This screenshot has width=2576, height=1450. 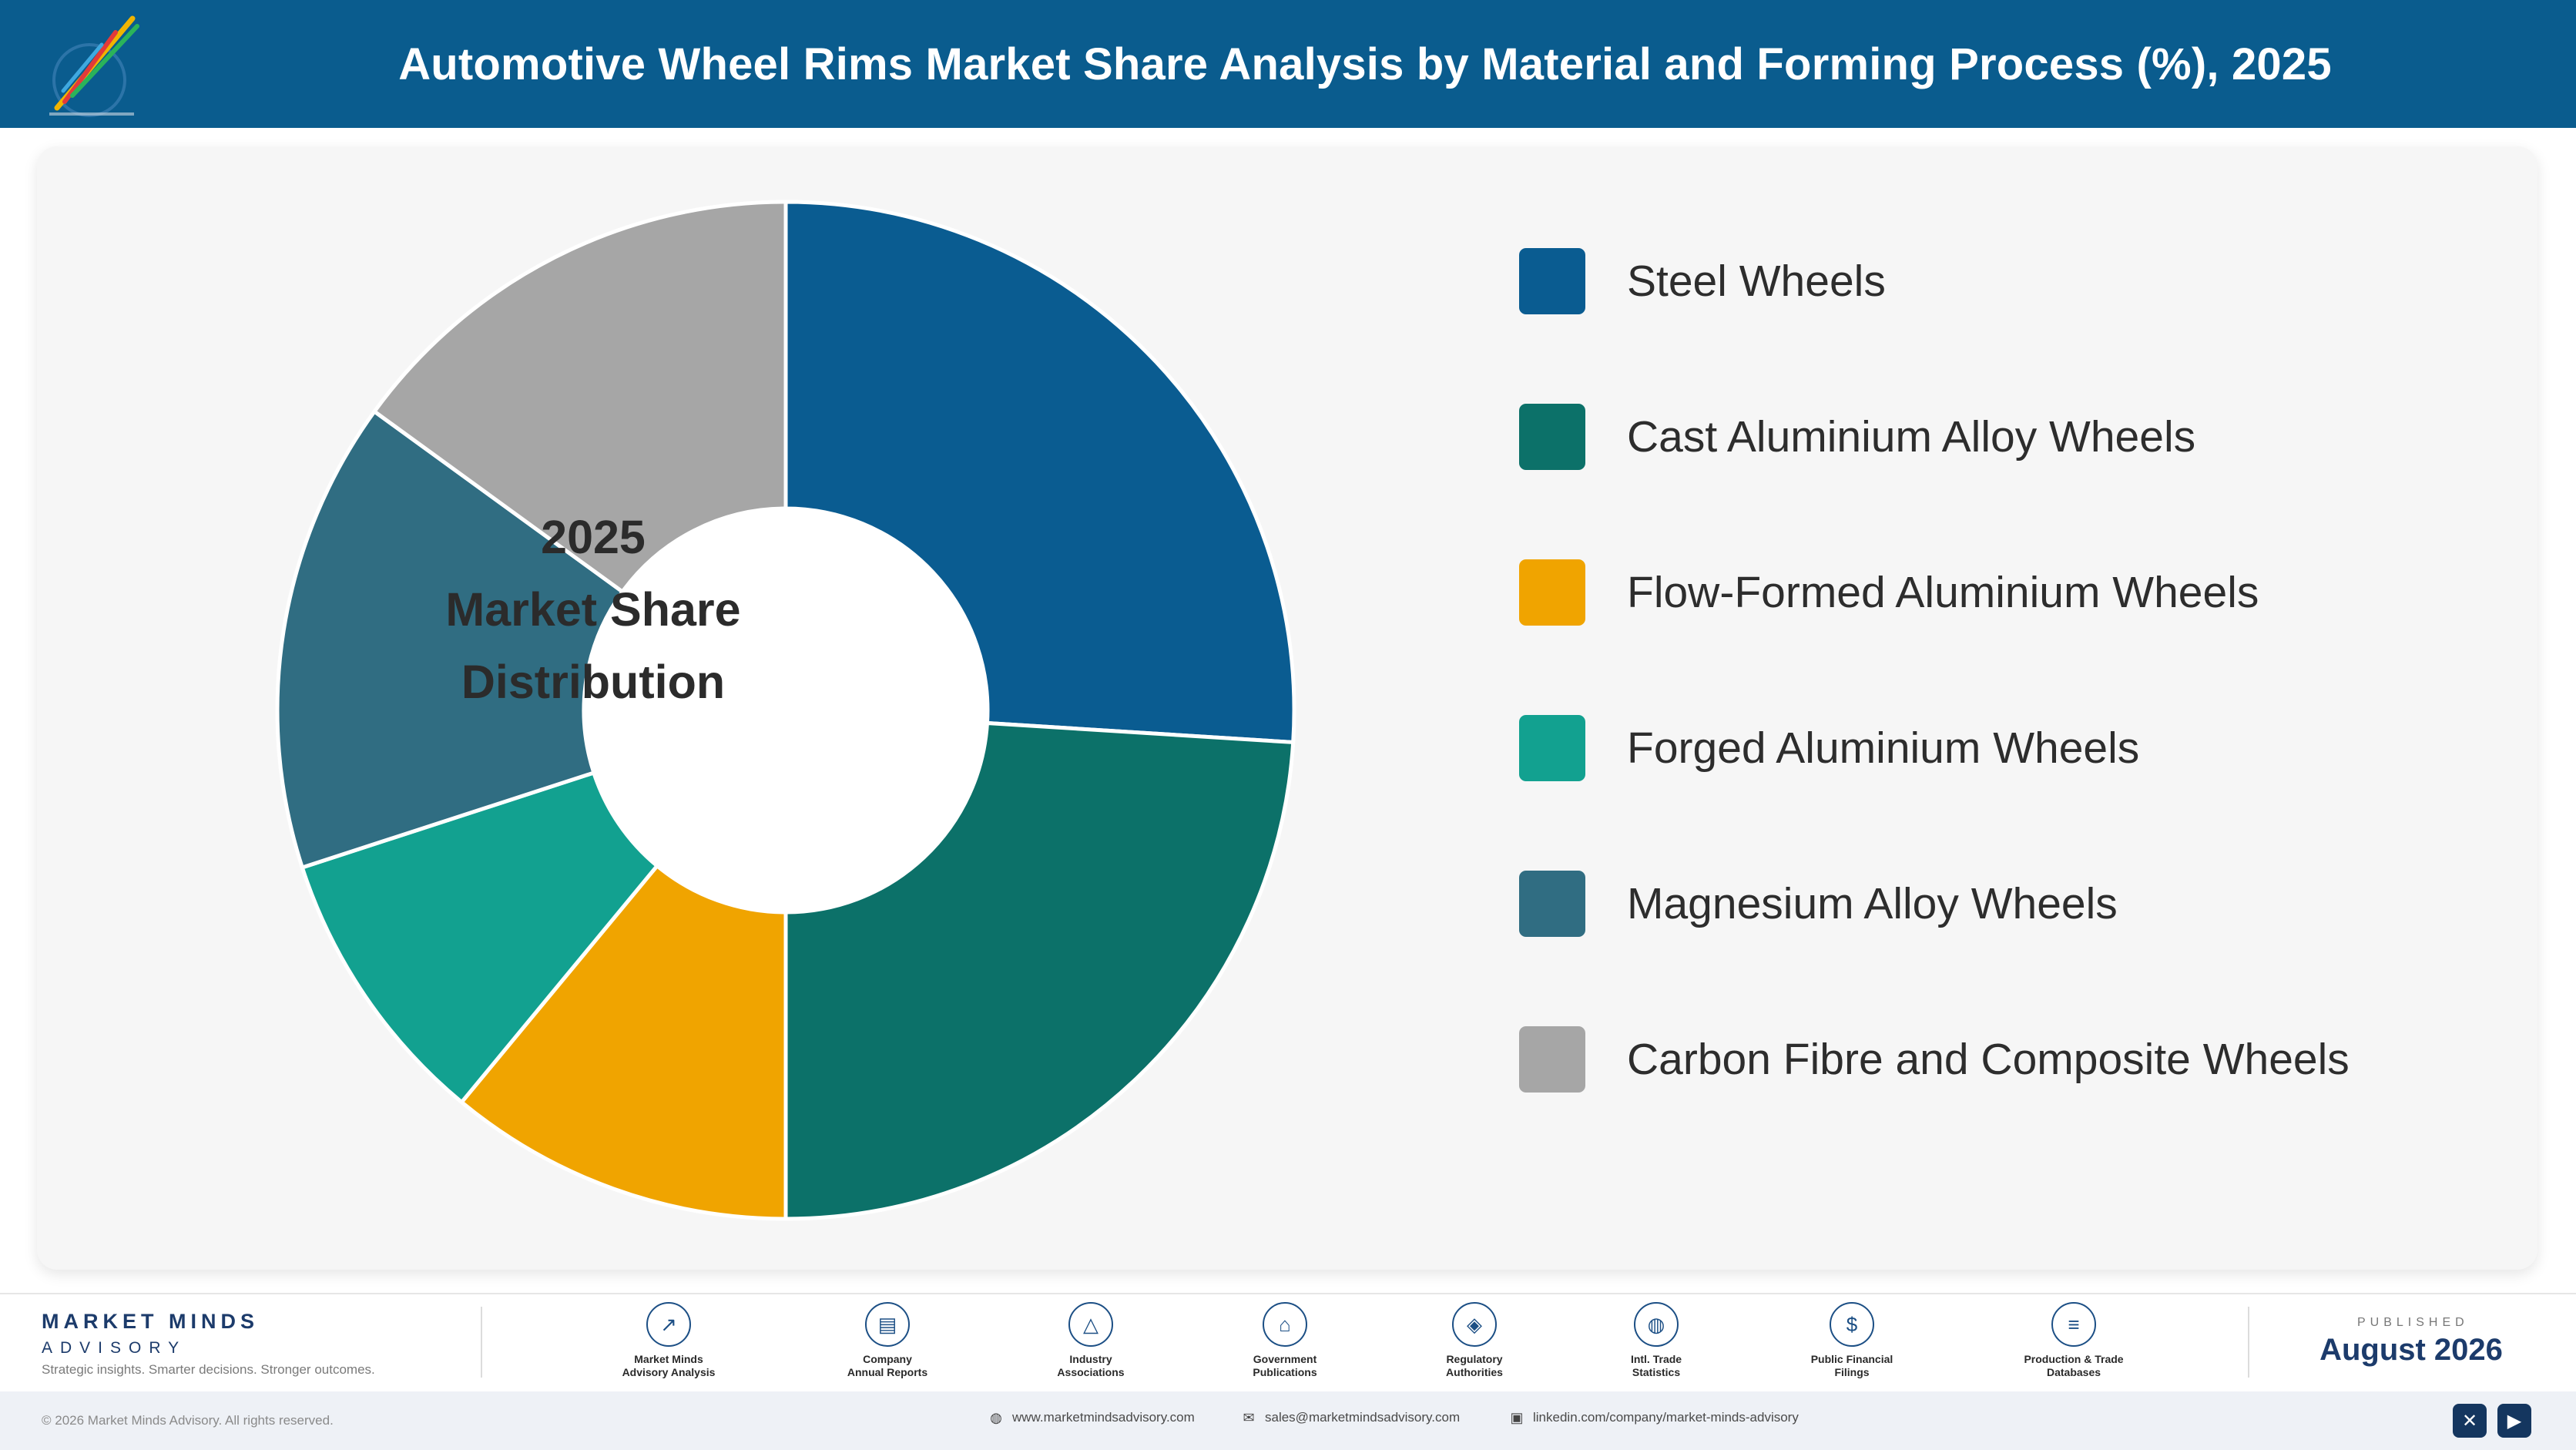 What do you see at coordinates (1474, 1372) in the screenshot?
I see `source-label-line-2: Authorities` at bounding box center [1474, 1372].